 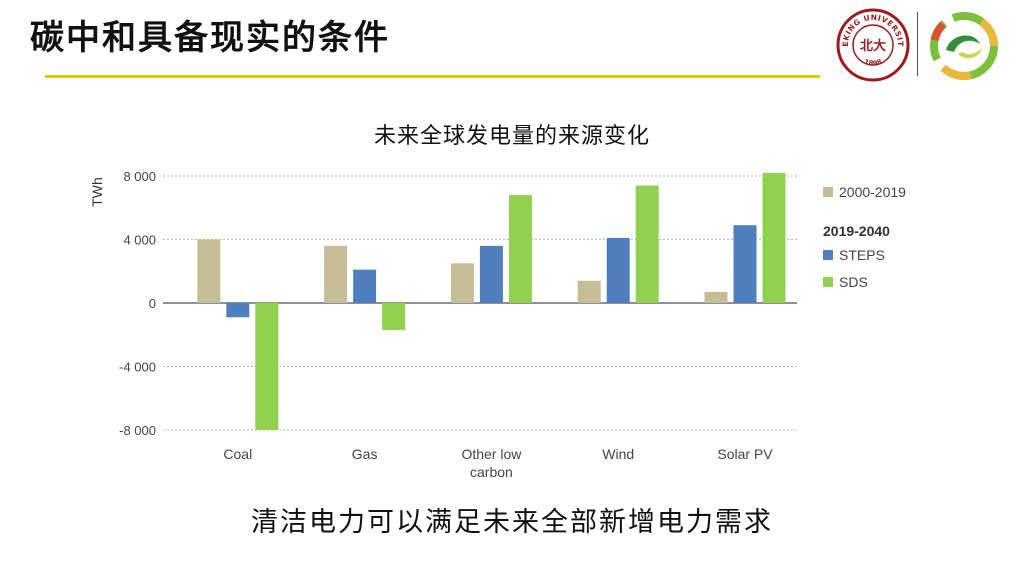 What do you see at coordinates (237, 454) in the screenshot?
I see `x-tick-label: Coal` at bounding box center [237, 454].